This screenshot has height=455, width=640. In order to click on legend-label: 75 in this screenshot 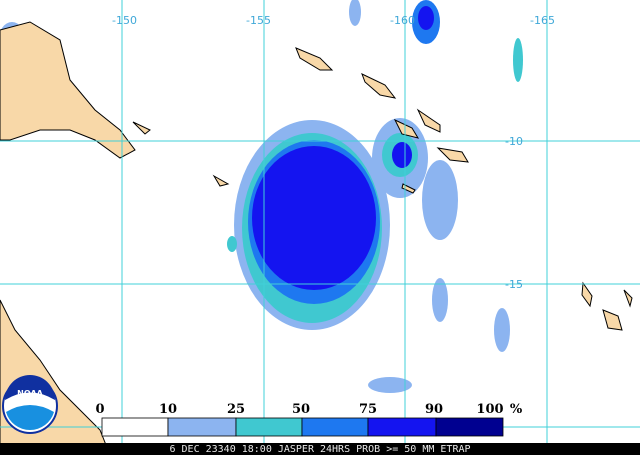, I will do `click(368, 409)`.